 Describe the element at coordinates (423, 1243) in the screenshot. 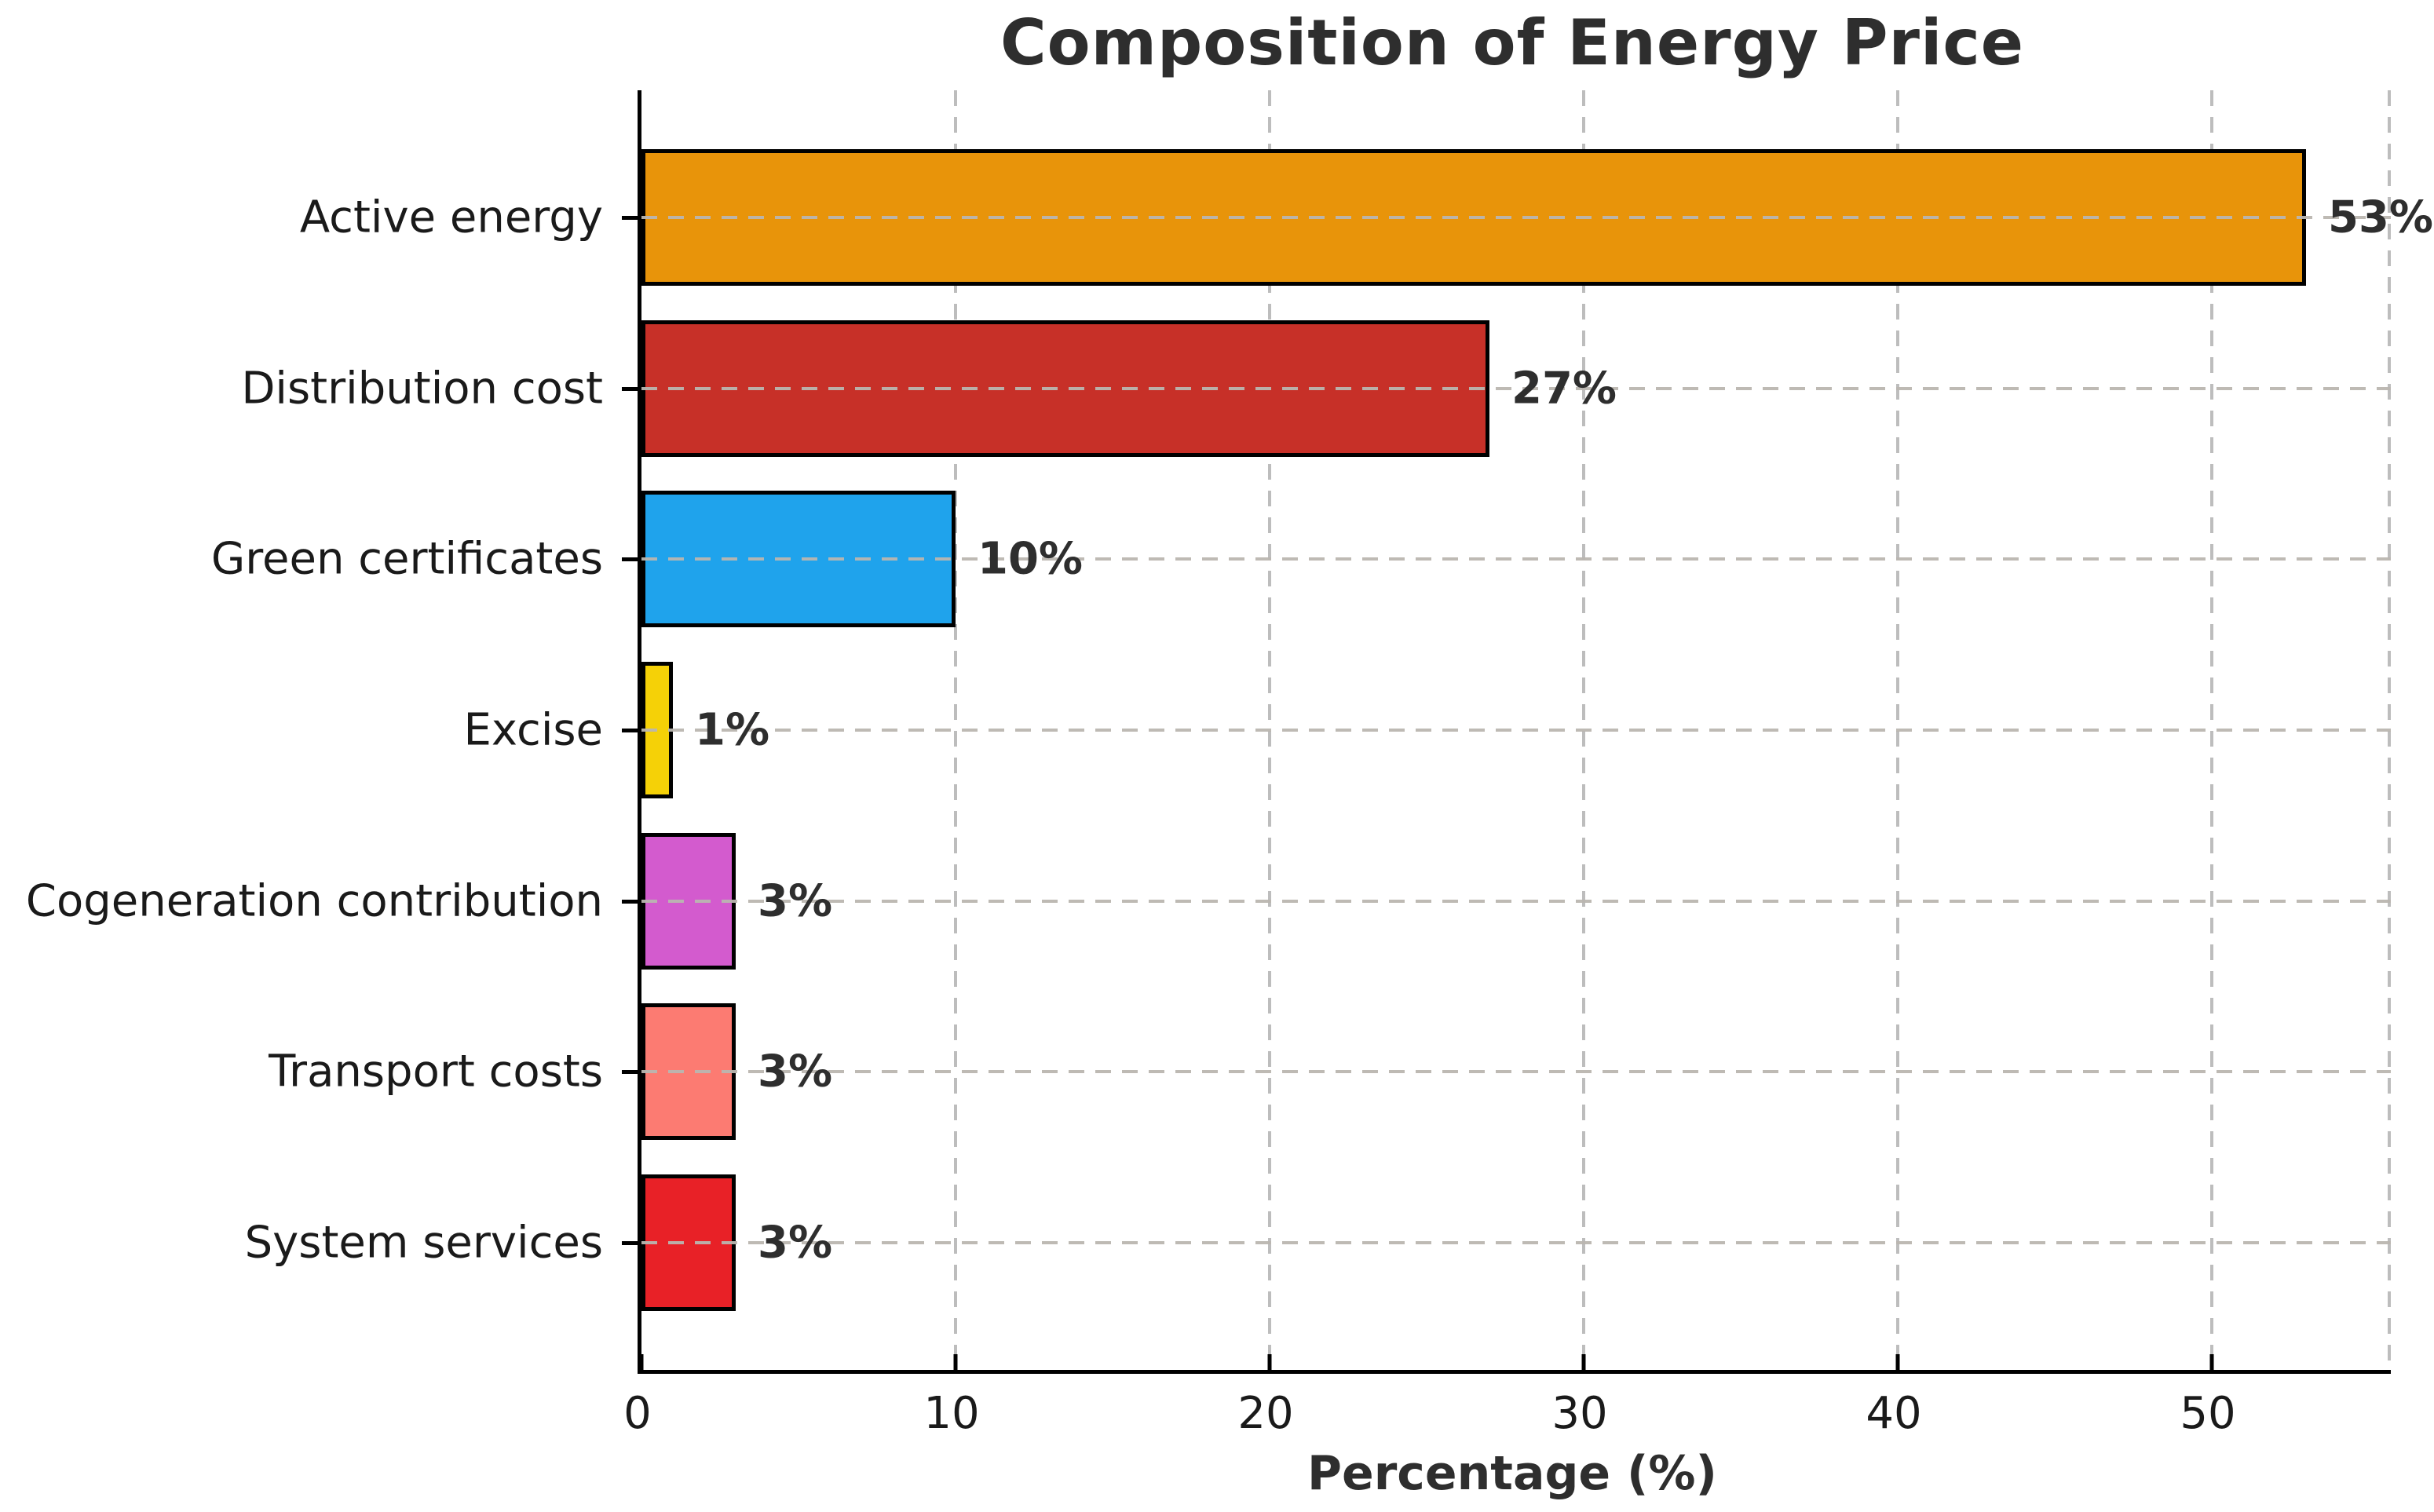

I see `category-label-system-services: System services` at that location.